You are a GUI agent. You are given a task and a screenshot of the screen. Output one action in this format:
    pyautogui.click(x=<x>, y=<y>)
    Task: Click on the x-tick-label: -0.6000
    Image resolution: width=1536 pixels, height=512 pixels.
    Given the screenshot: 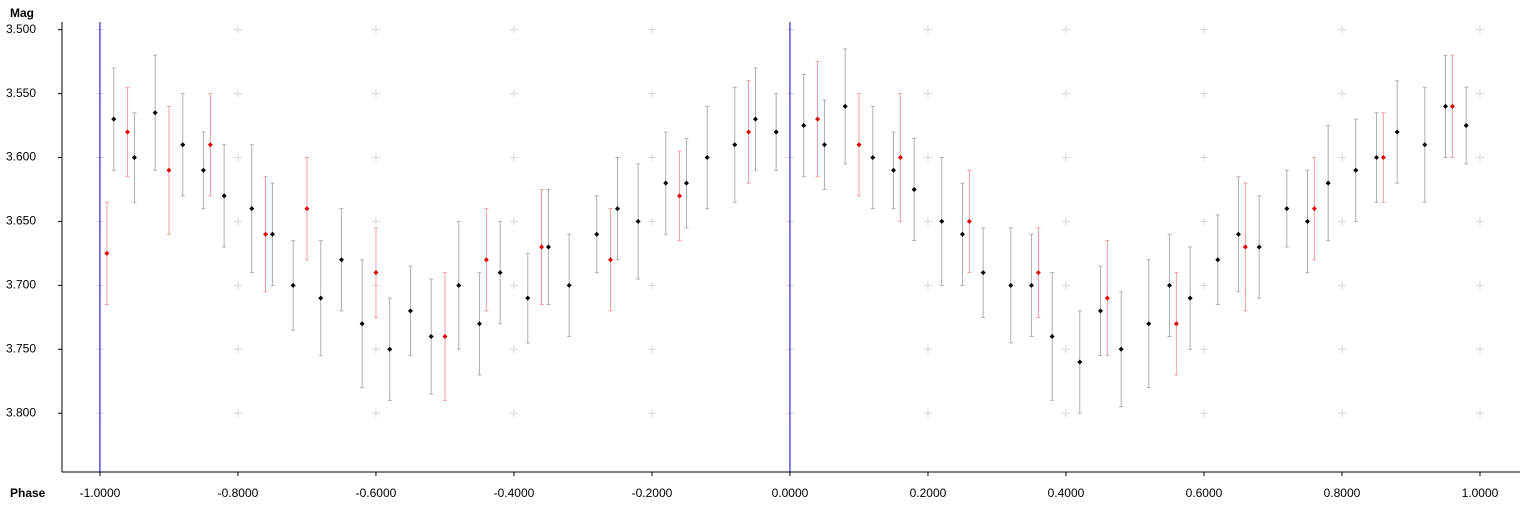 What is the action you would take?
    pyautogui.click(x=376, y=493)
    